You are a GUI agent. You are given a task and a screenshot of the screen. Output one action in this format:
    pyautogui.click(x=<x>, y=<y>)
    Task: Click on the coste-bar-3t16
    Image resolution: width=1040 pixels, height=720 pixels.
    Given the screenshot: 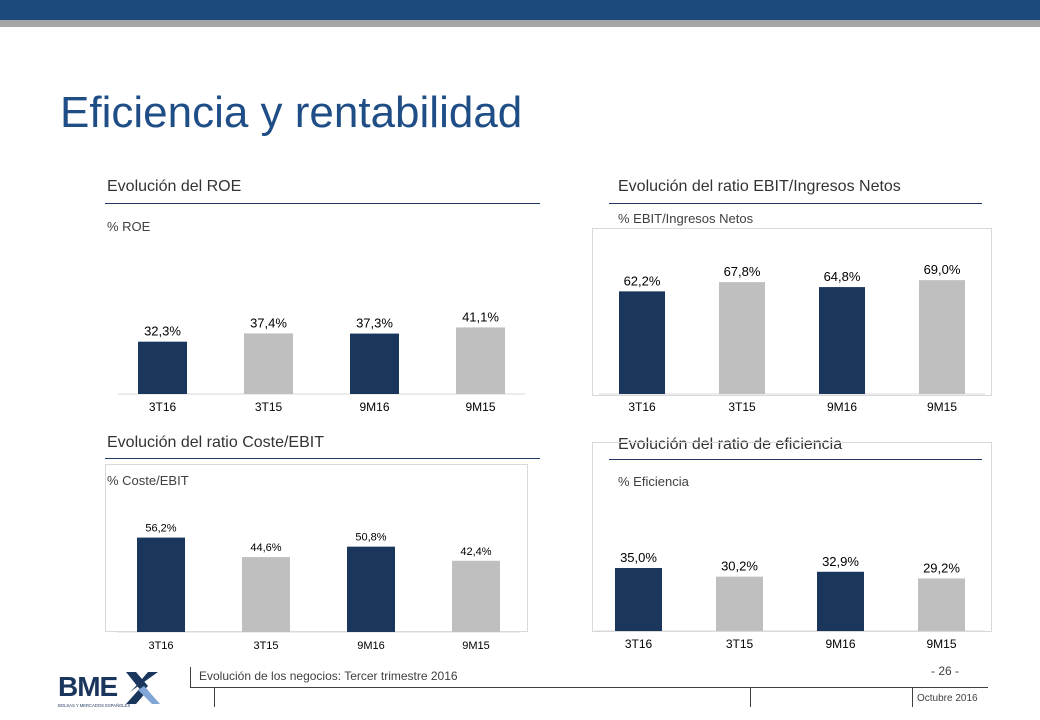 What is the action you would take?
    pyautogui.click(x=161, y=584)
    